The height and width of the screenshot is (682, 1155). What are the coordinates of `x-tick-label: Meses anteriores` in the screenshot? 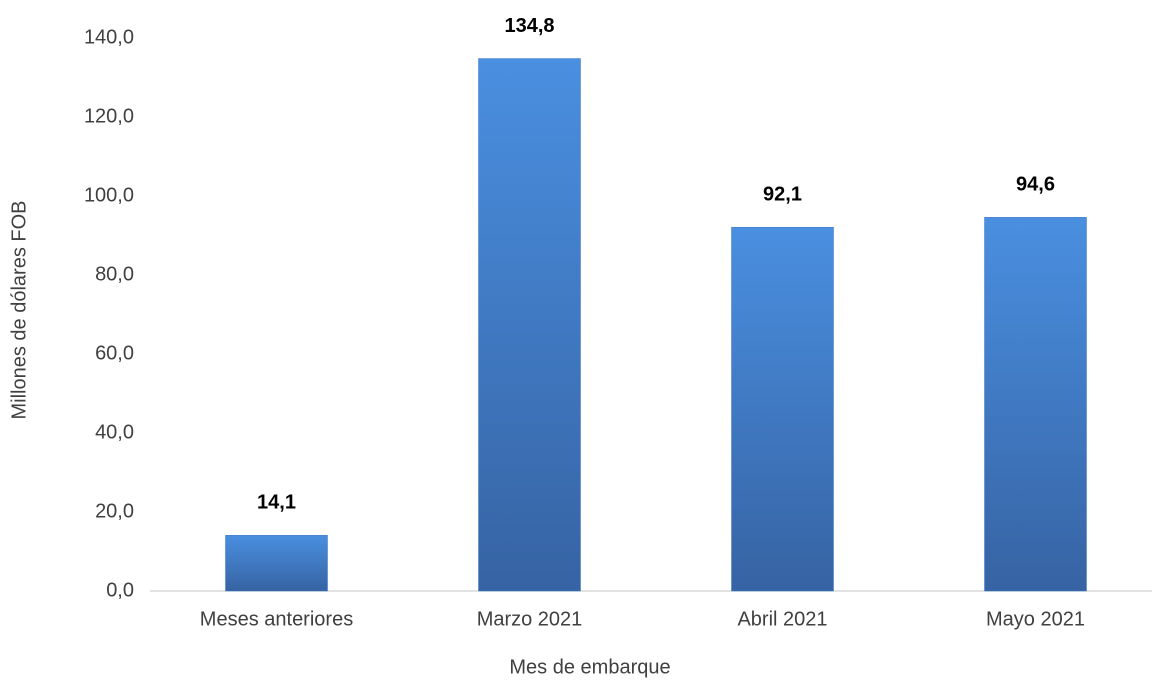 It's located at (276, 619).